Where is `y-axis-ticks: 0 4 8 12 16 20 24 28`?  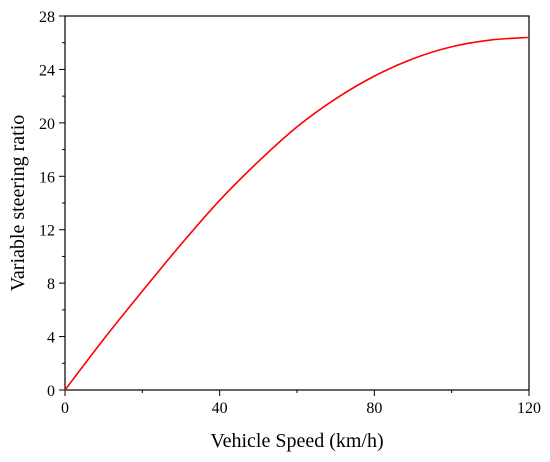 y-axis-ticks: 0 4 8 12 16 20 24 28 is located at coordinates (52, 204).